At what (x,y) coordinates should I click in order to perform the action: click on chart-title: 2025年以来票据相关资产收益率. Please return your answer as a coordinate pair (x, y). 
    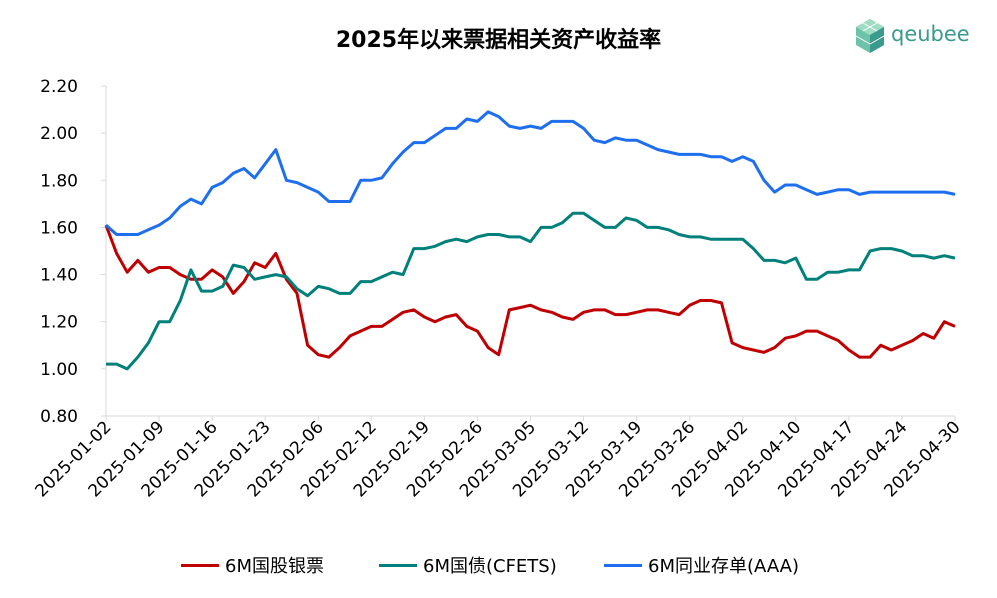
    Looking at the image, I should click on (498, 40).